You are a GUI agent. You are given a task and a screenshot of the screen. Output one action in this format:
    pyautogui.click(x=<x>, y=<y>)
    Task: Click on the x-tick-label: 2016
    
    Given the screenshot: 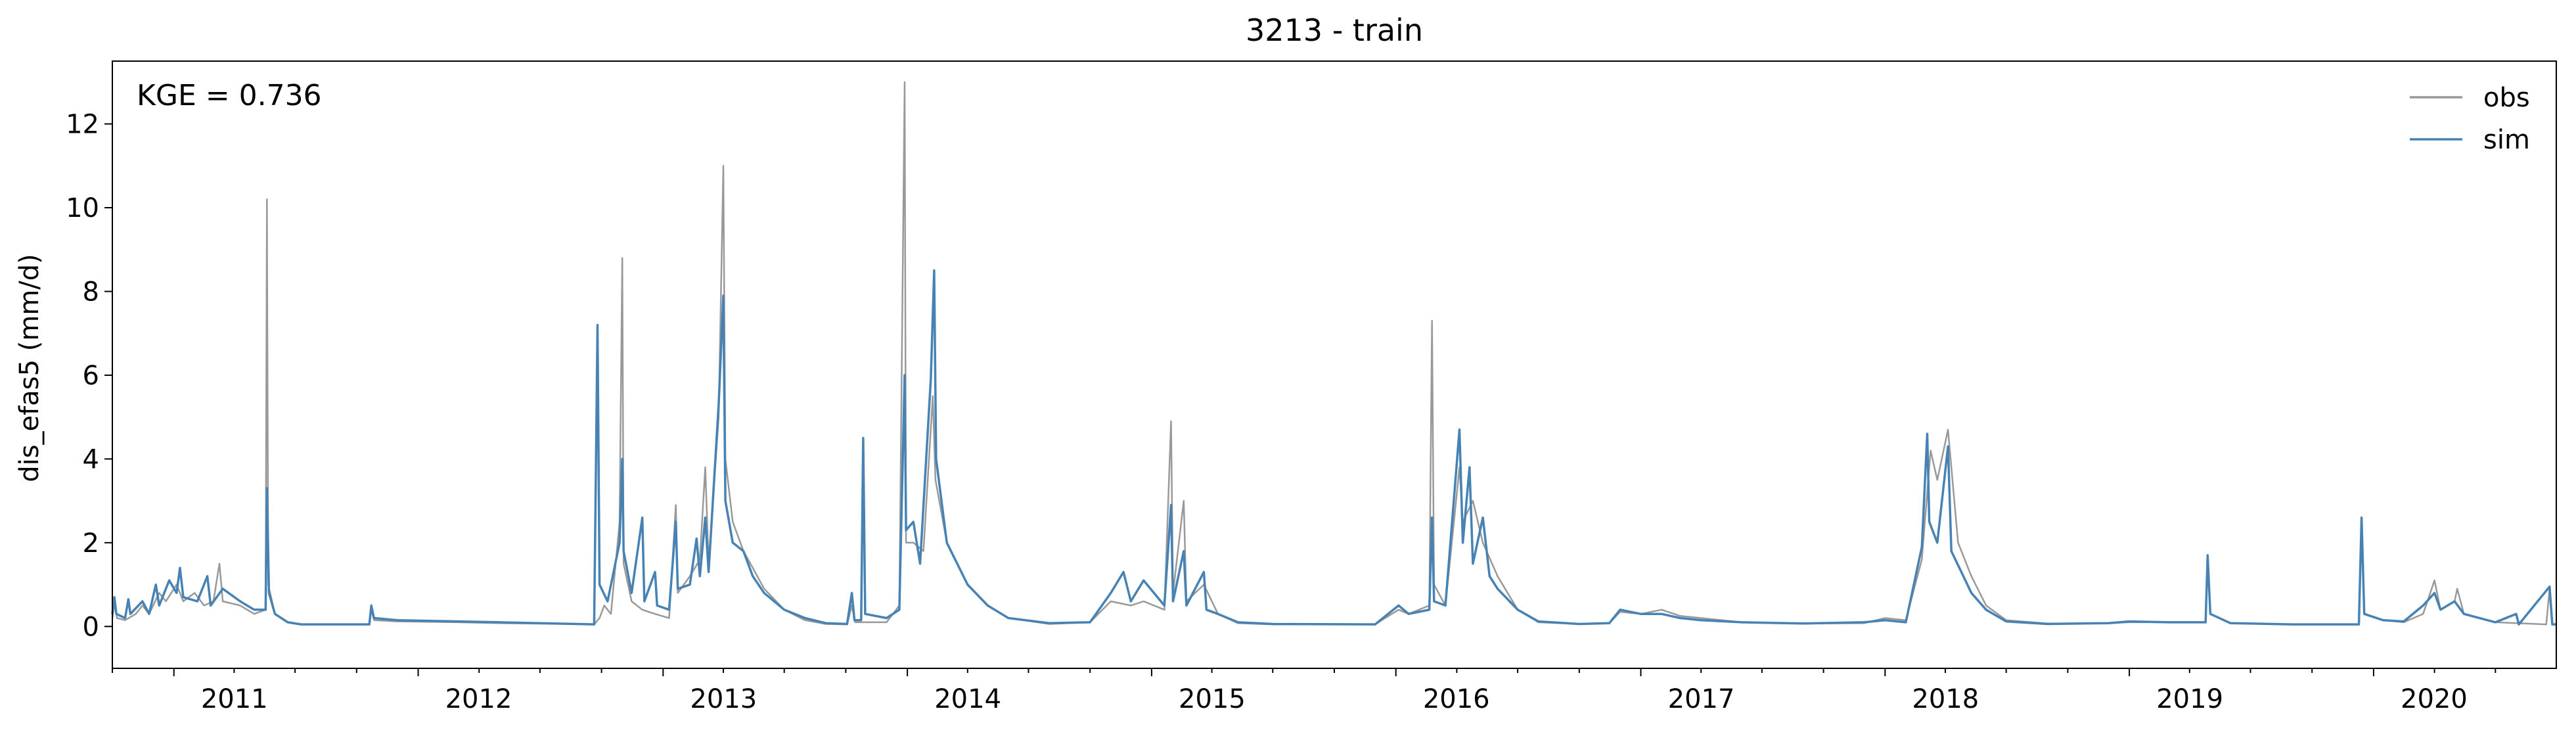 What is the action you would take?
    pyautogui.click(x=1456, y=699)
    